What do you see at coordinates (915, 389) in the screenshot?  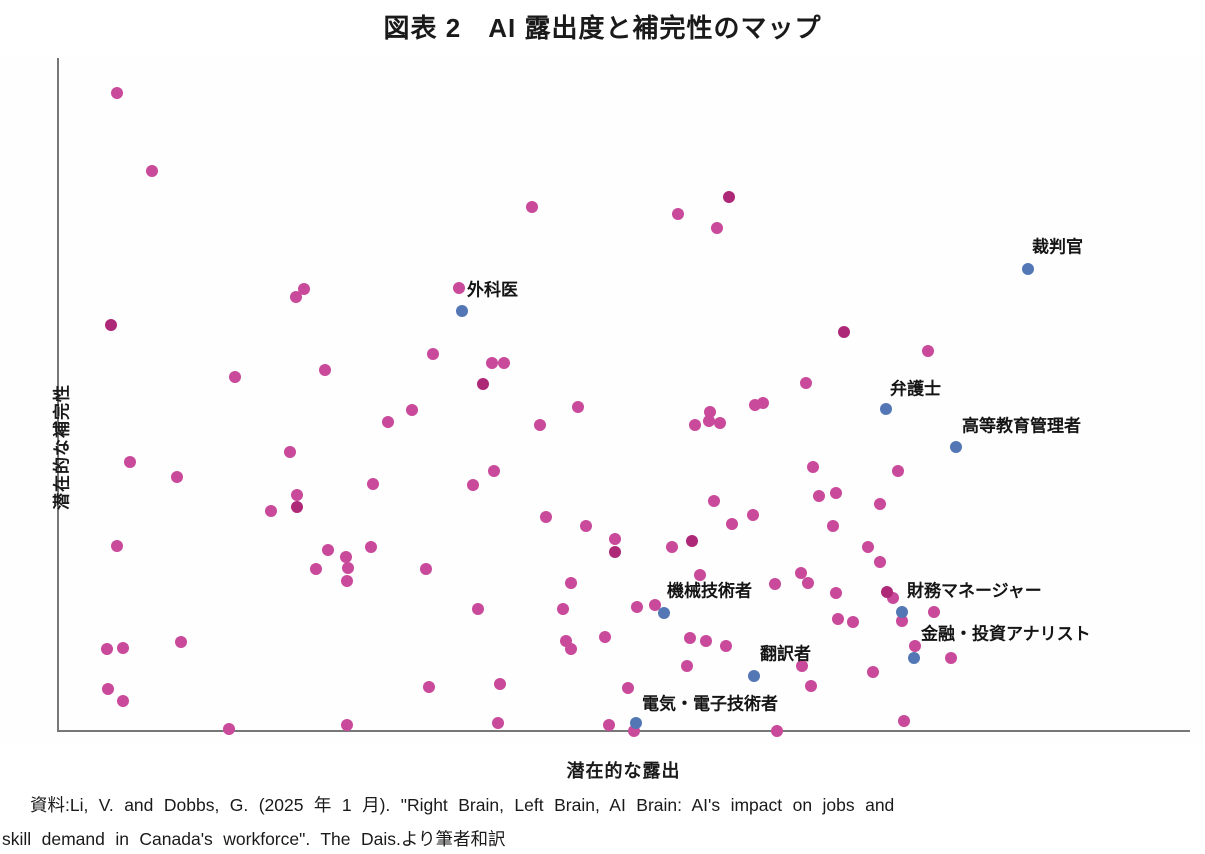 I see `occupation-label: 弁護士` at bounding box center [915, 389].